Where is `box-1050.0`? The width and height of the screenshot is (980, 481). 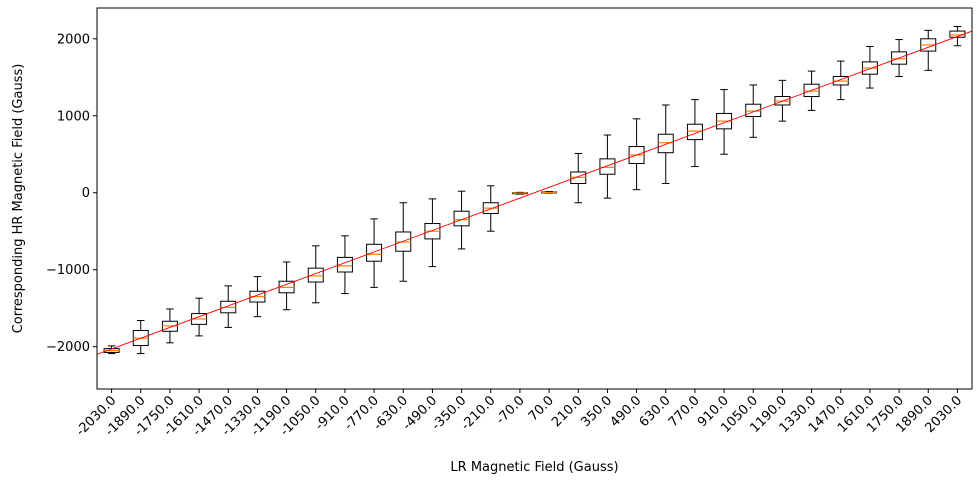 box-1050.0 is located at coordinates (753, 111).